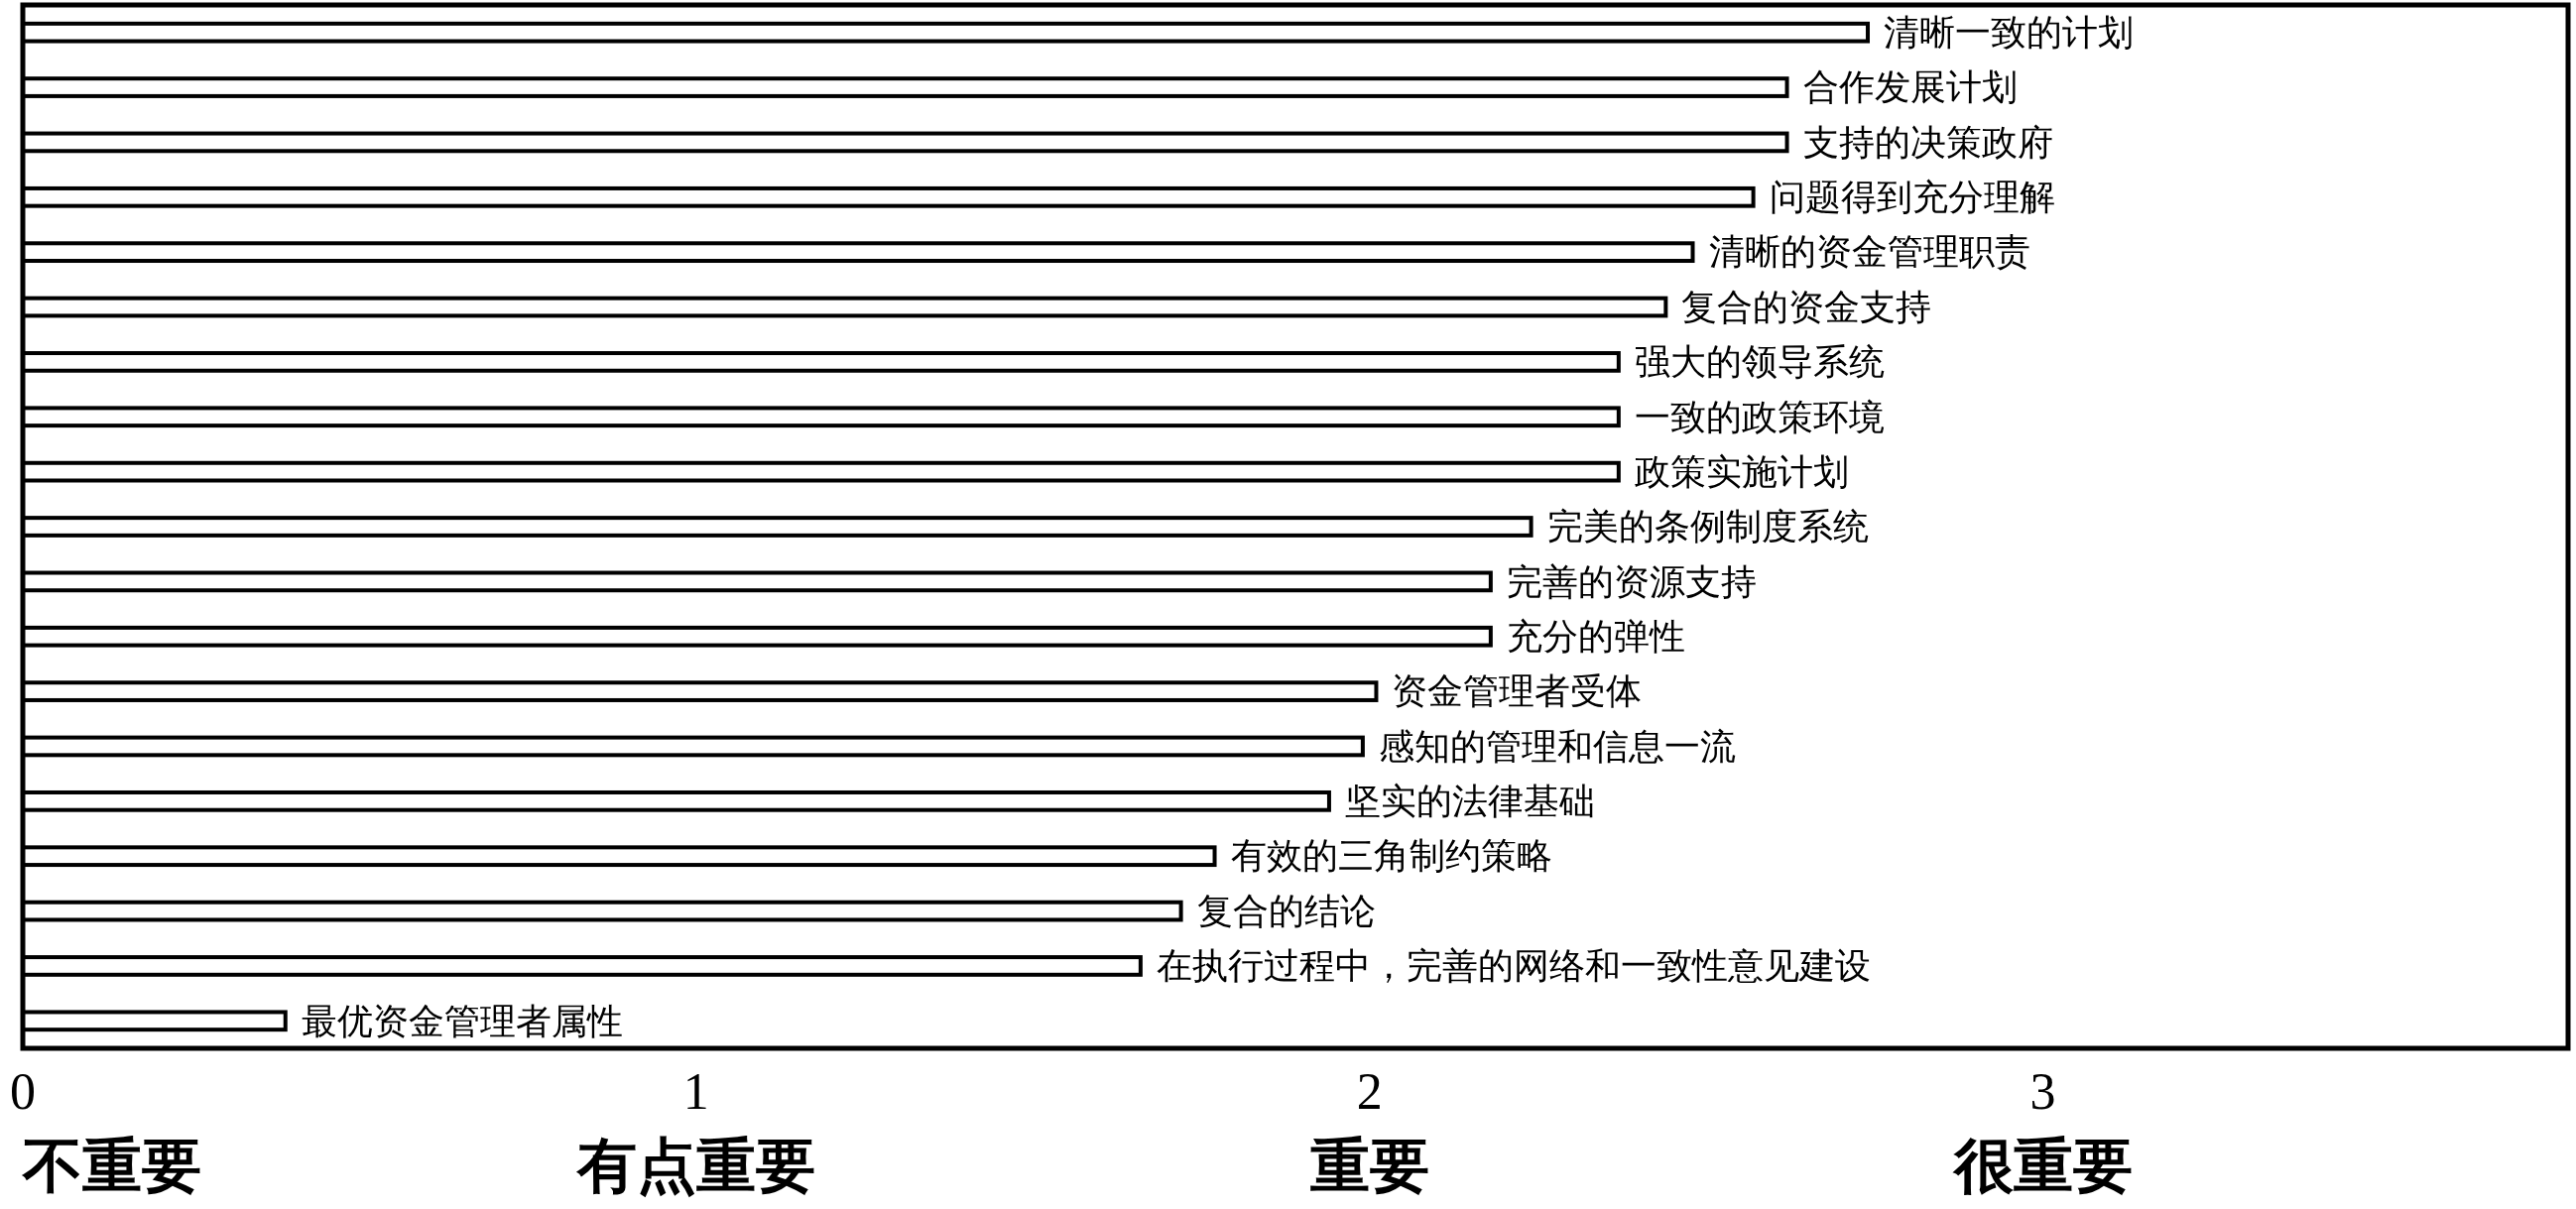  What do you see at coordinates (1869, 253) in the screenshot?
I see `category: 清晰的资金管理职责` at bounding box center [1869, 253].